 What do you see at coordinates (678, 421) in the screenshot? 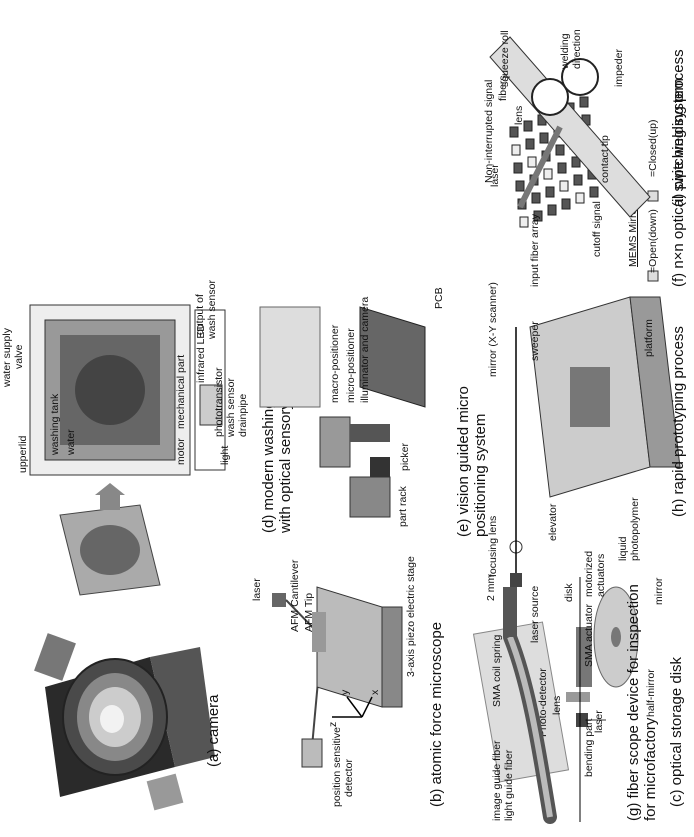
I see `caption-h: (h) rapid prototyping process` at bounding box center [678, 421].